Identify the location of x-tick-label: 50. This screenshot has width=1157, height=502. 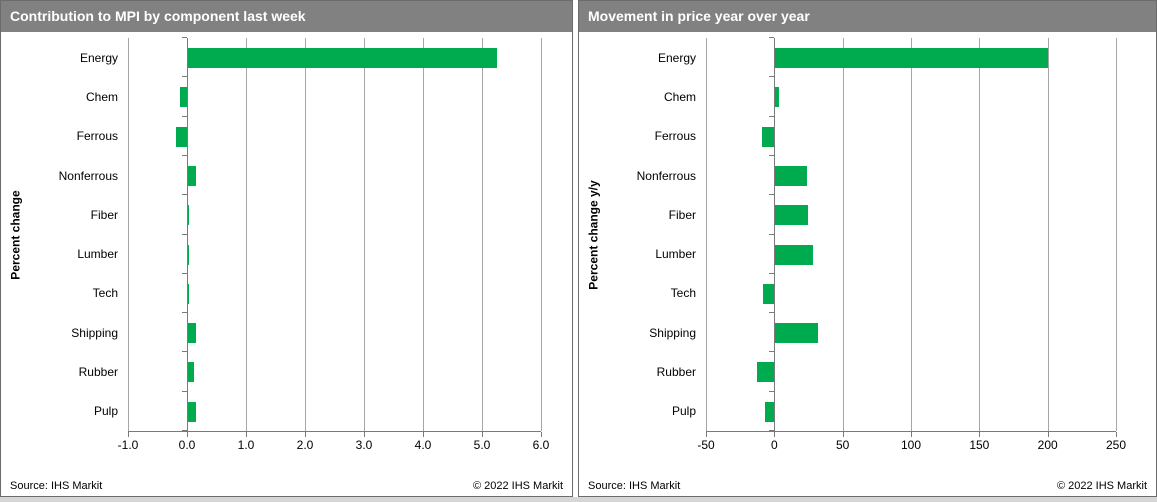
(842, 445).